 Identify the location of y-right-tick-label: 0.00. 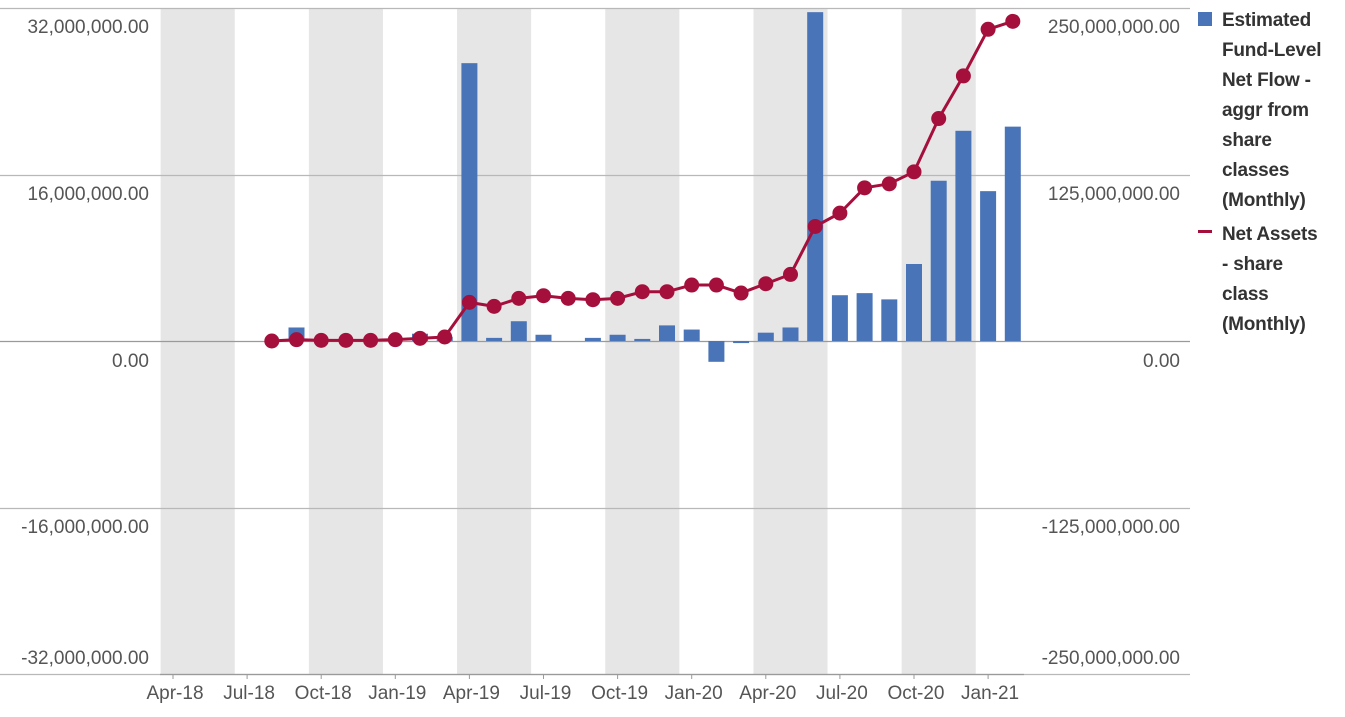
(1161, 361).